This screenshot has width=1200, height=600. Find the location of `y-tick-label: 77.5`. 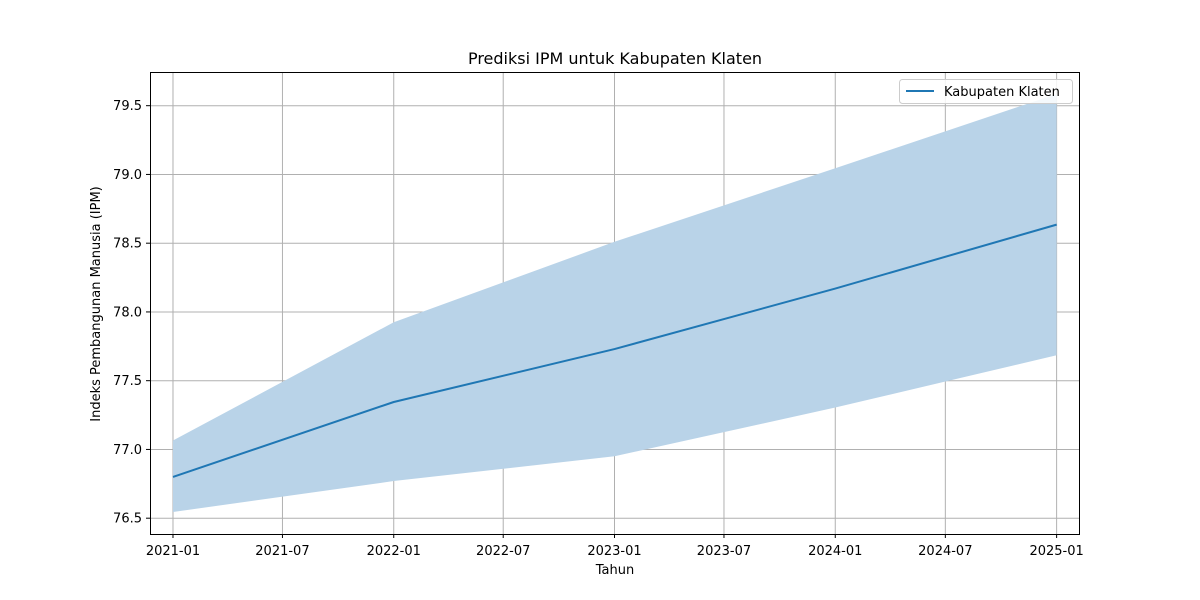

y-tick-label: 77.5 is located at coordinates (127, 381).